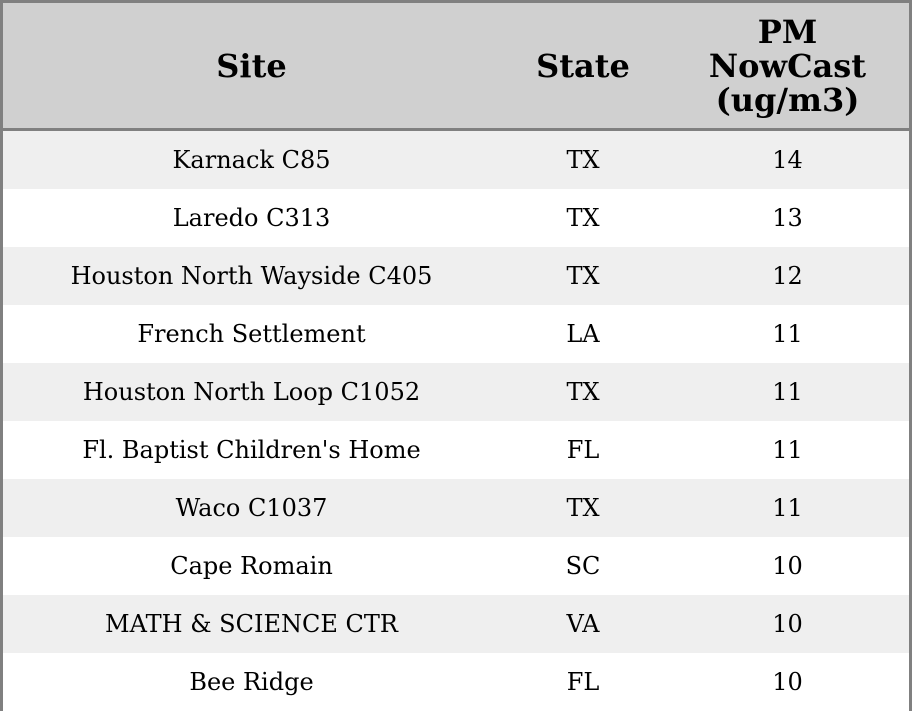 This screenshot has height=711, width=912. I want to click on column-header: PM NowCast (ug/m3), so click(787, 67).